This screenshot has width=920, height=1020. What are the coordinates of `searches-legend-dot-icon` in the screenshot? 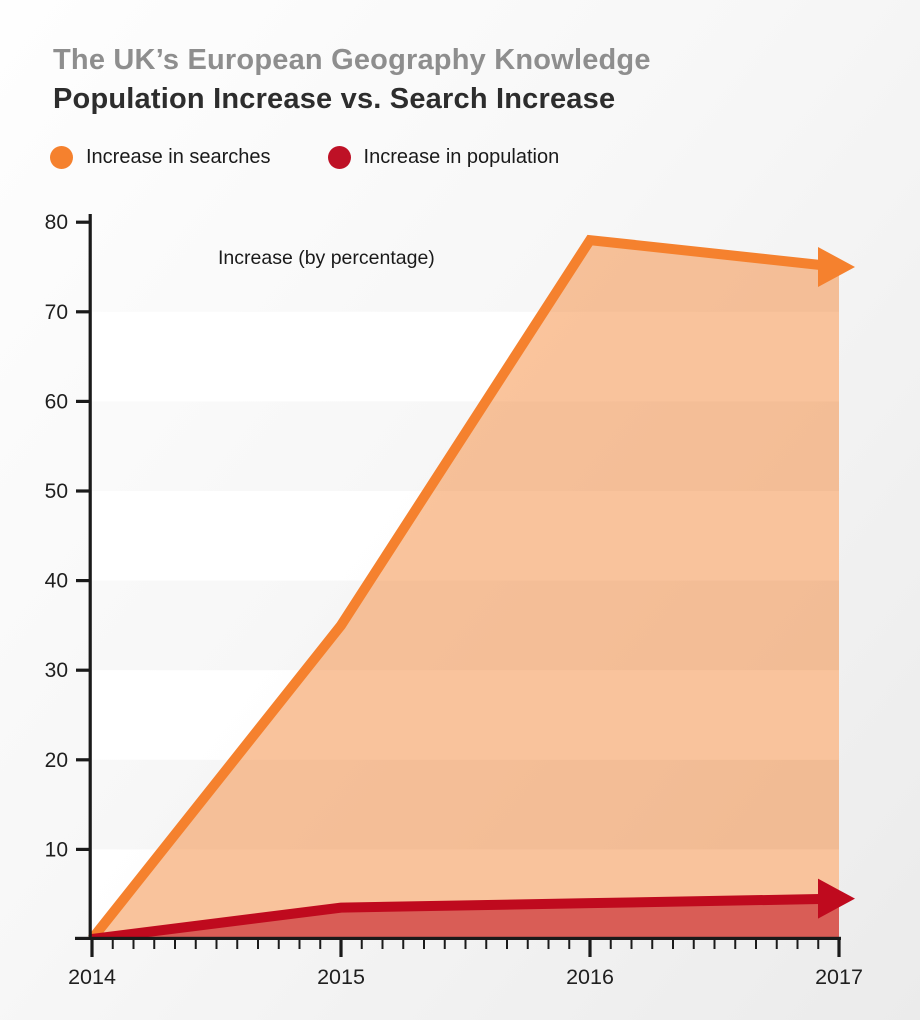 It's located at (61, 157).